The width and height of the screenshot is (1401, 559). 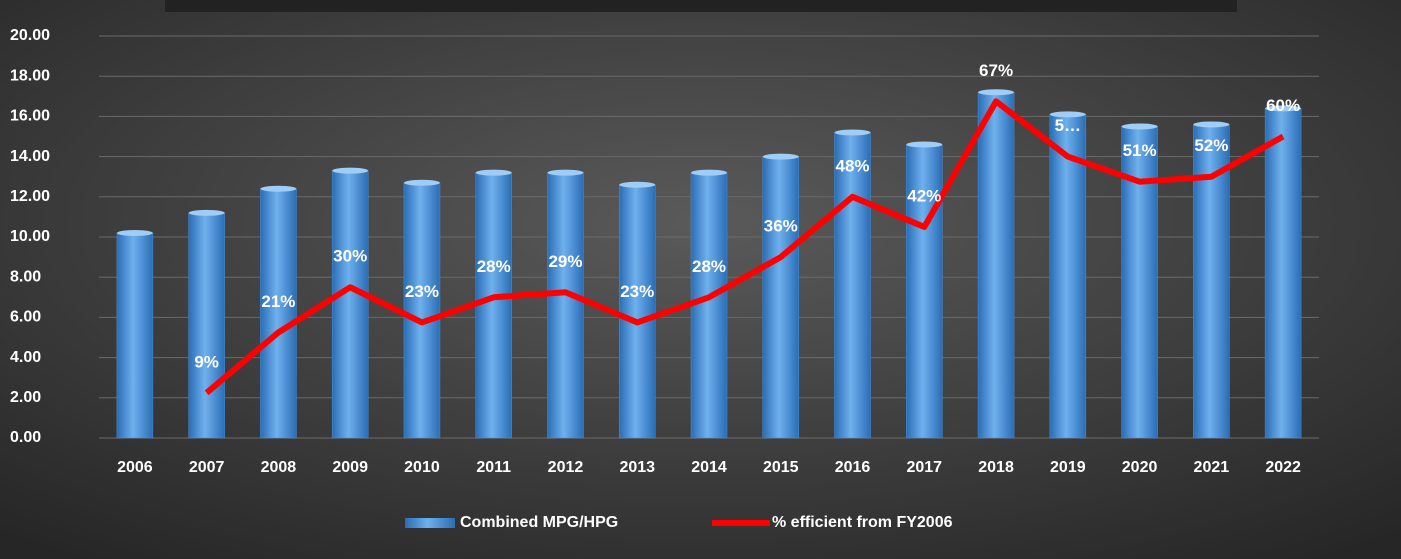 What do you see at coordinates (30, 196) in the screenshot?
I see `y-tick-label: 12.00` at bounding box center [30, 196].